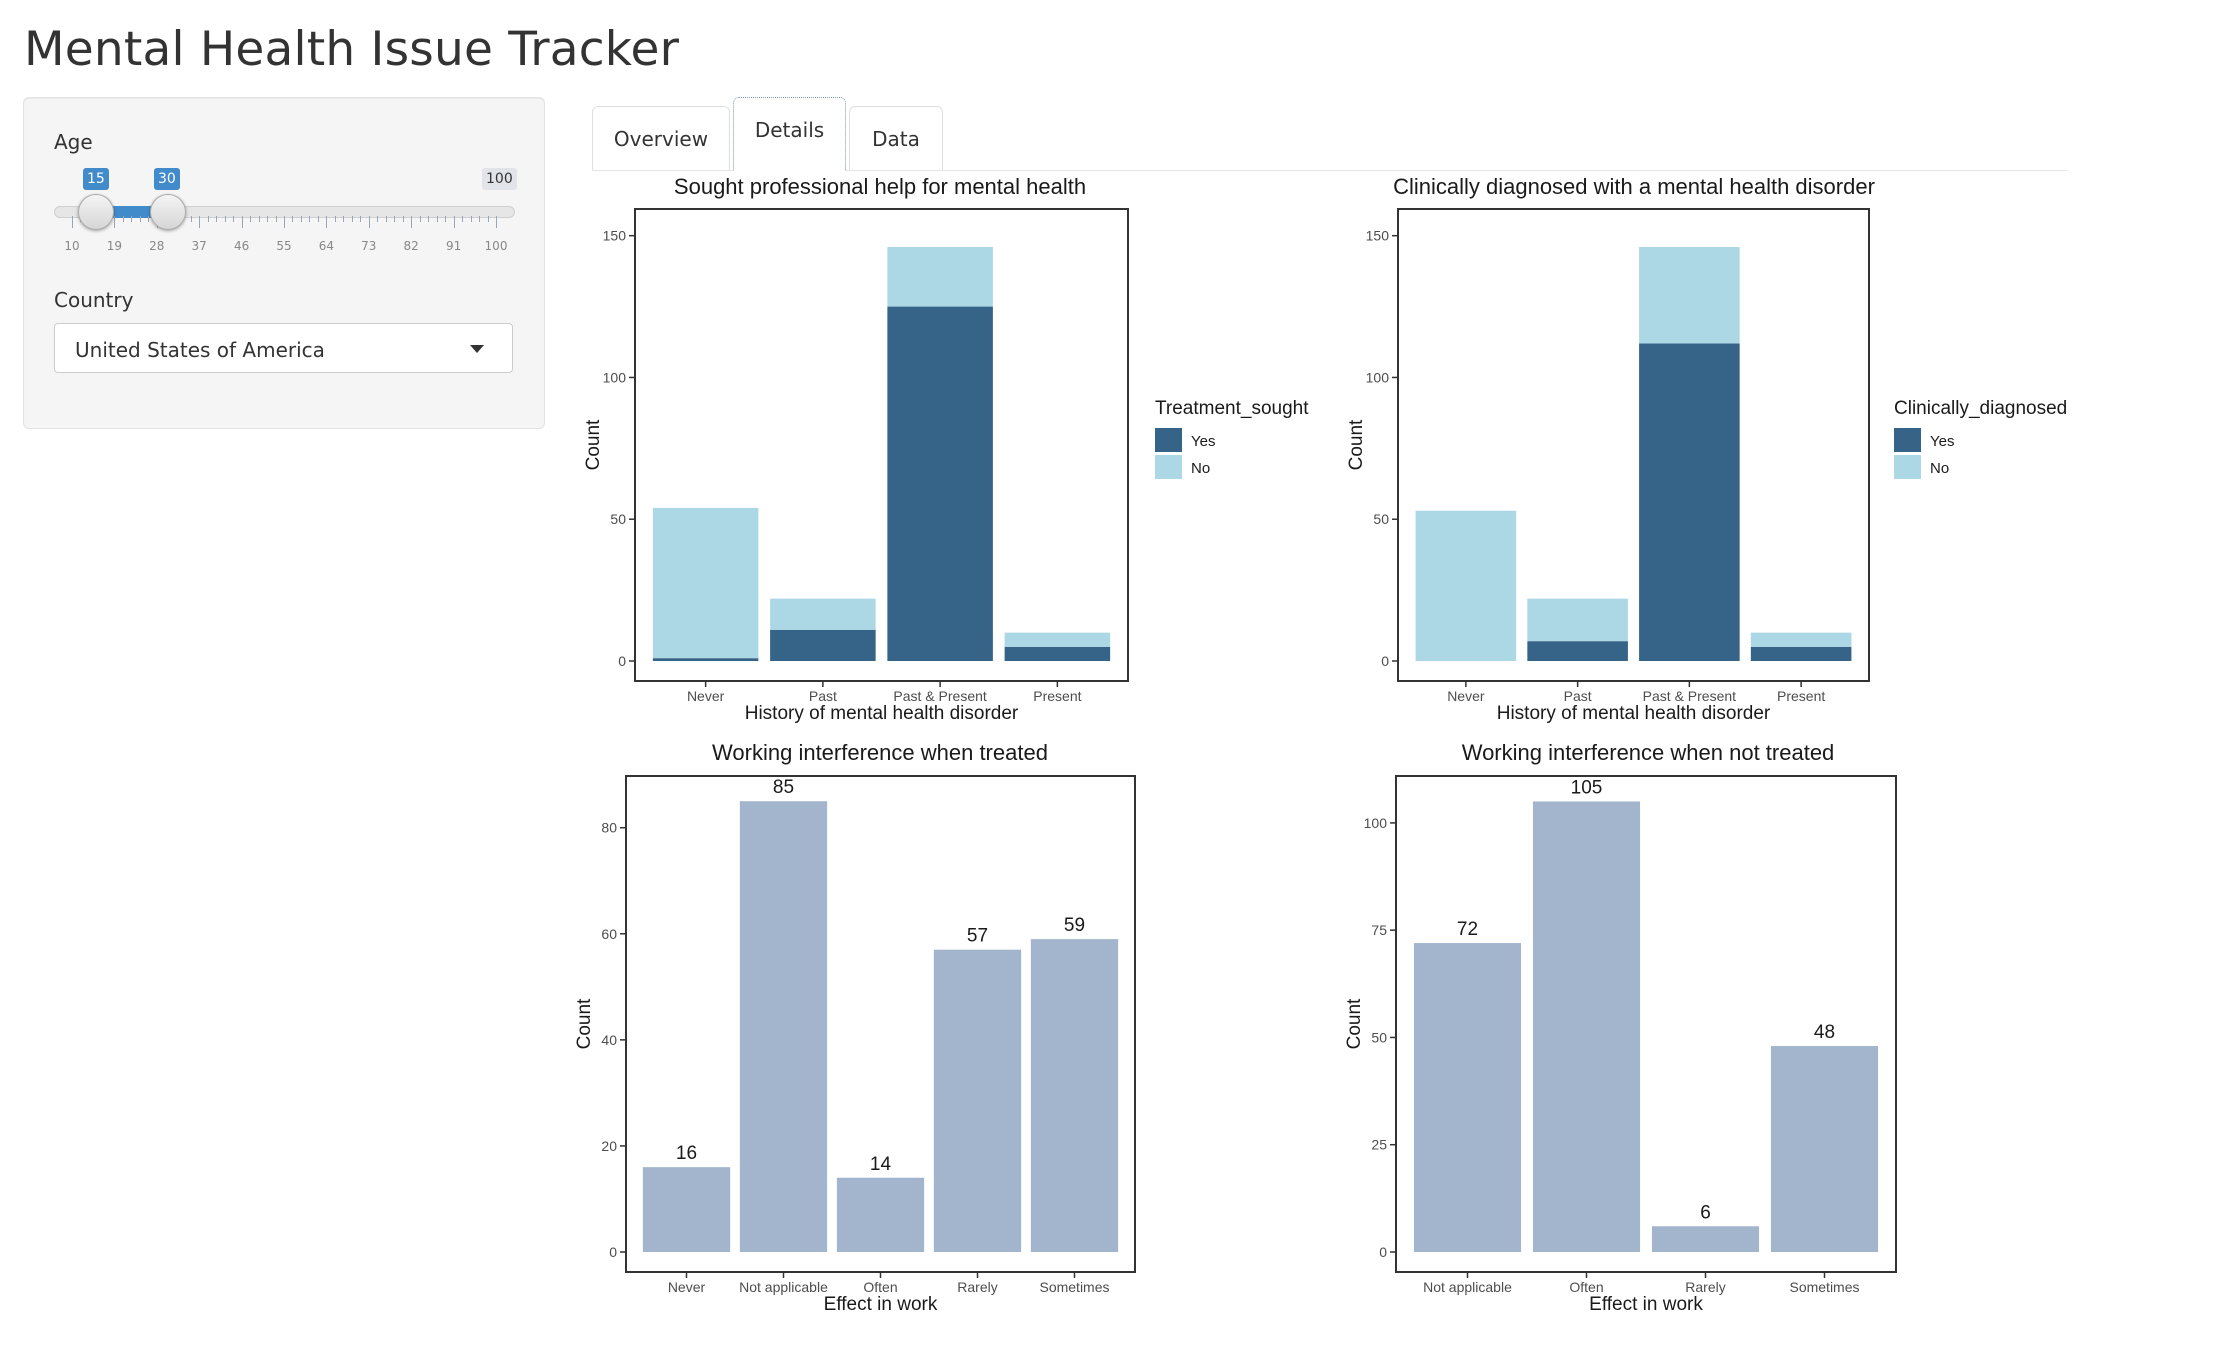 The width and height of the screenshot is (2233, 1354). Describe the element at coordinates (72, 246) in the screenshot. I see `slider-tick-label: 10` at that location.